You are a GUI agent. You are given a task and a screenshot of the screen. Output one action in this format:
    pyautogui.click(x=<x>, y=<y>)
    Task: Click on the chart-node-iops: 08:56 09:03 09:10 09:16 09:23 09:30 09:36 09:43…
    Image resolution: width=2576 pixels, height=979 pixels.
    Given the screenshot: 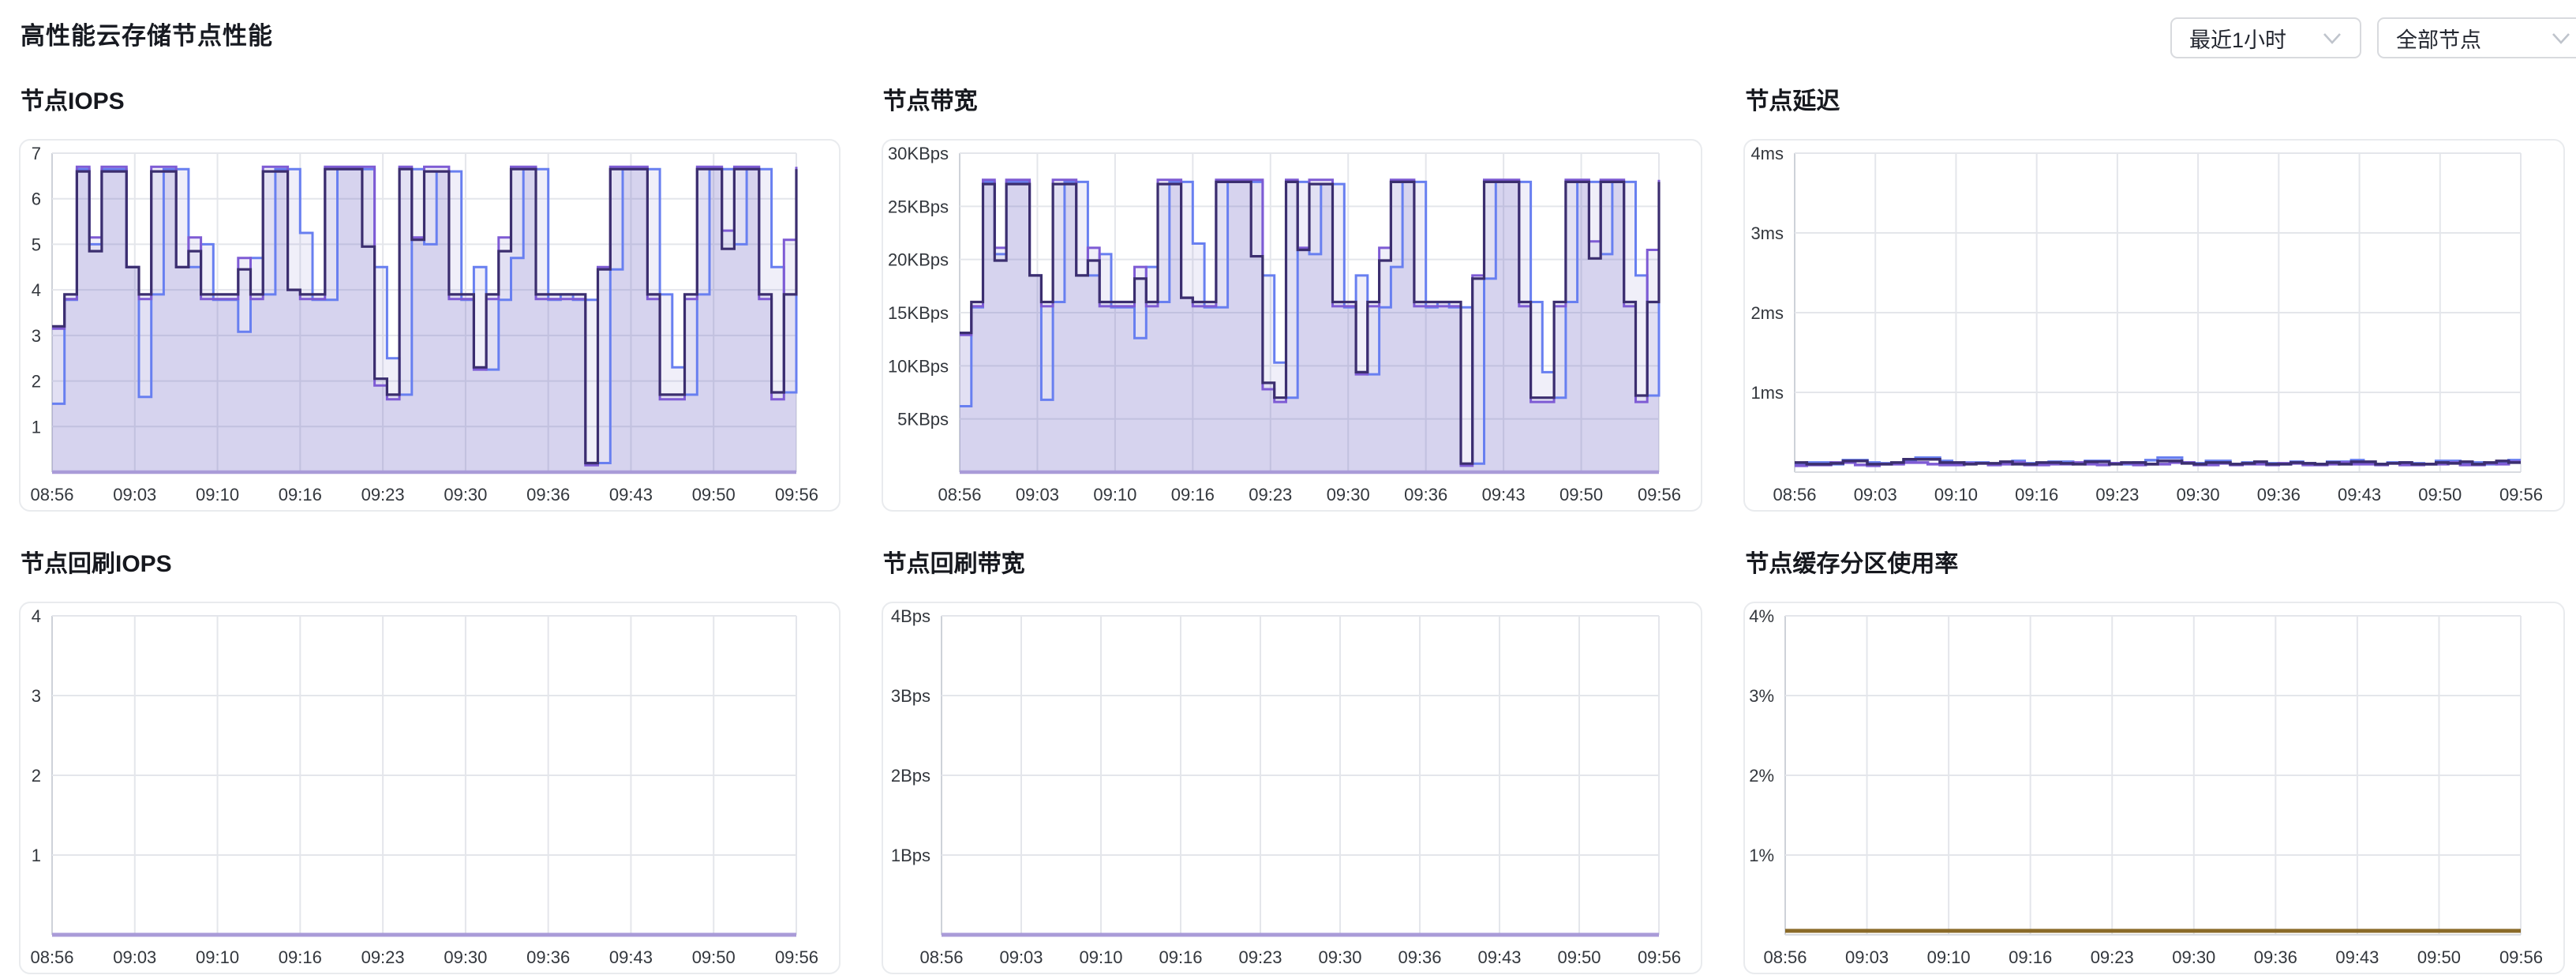 What is the action you would take?
    pyautogui.click(x=430, y=325)
    